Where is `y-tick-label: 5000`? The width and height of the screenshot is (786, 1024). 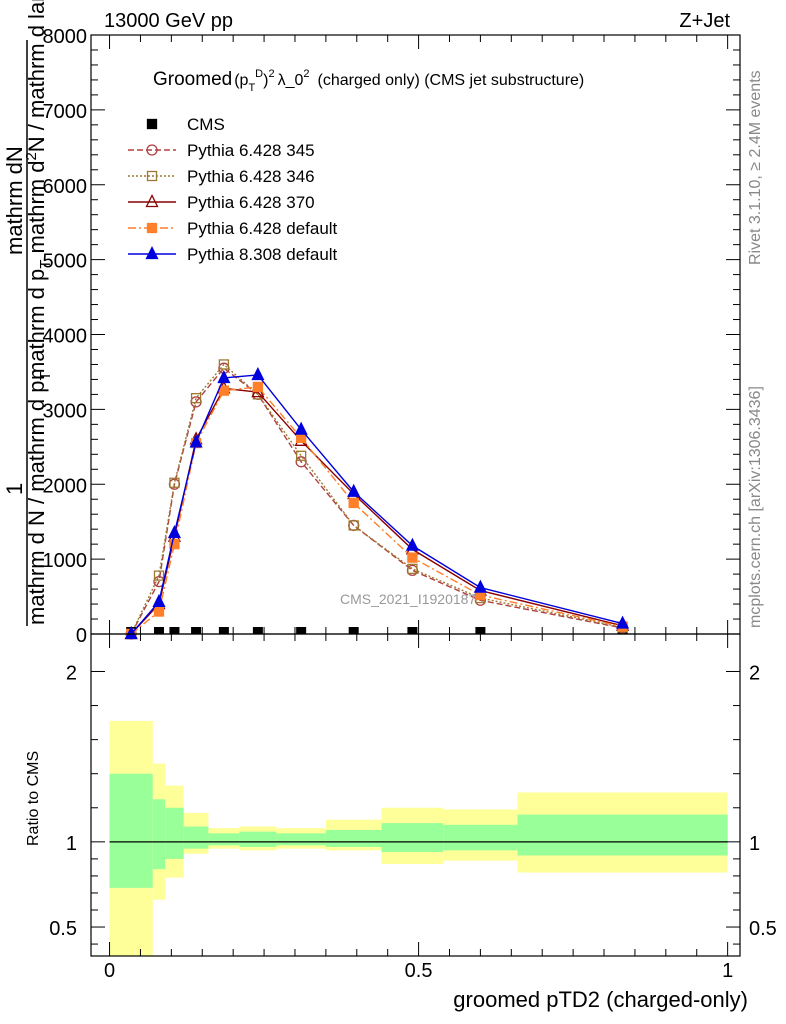 y-tick-label: 5000 is located at coordinates (65, 262).